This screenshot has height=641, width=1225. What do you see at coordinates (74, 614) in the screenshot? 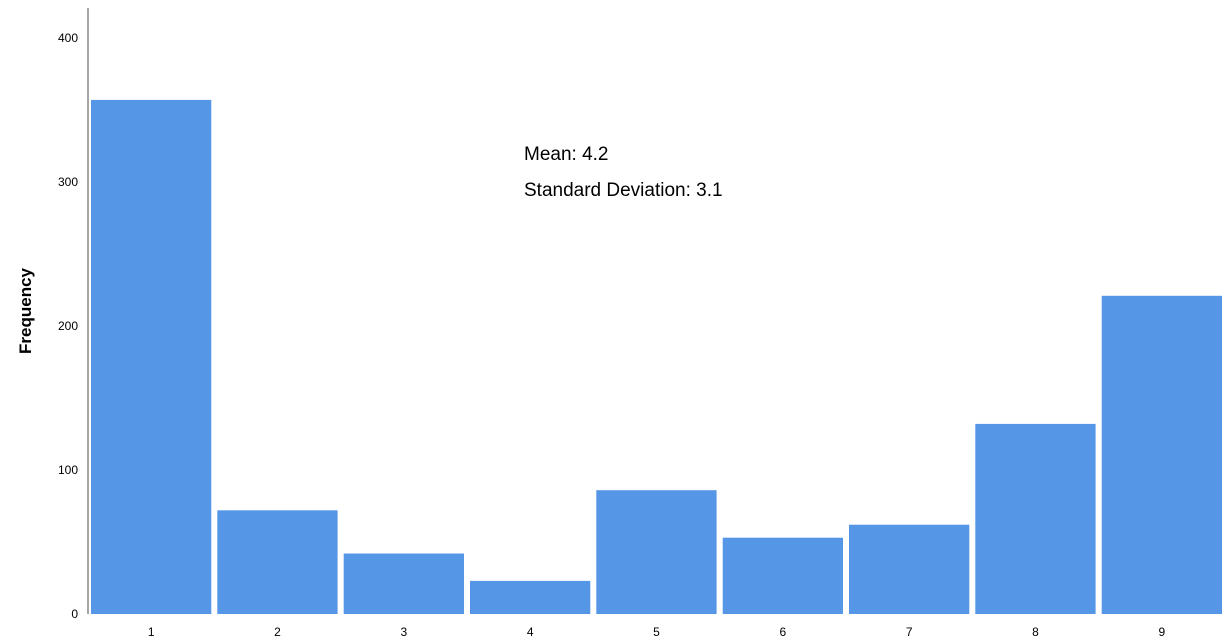
I see `y-tick-label: 0` at bounding box center [74, 614].